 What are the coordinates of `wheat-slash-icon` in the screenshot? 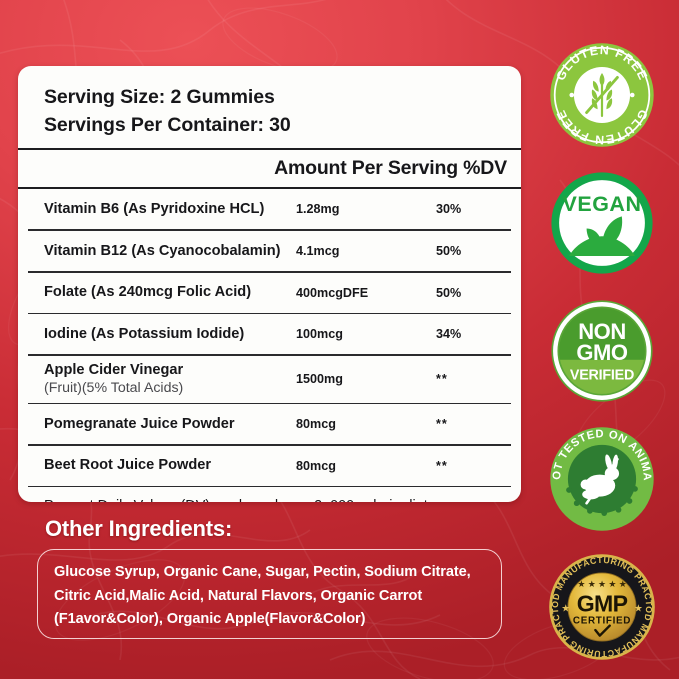 It's located at (602, 95).